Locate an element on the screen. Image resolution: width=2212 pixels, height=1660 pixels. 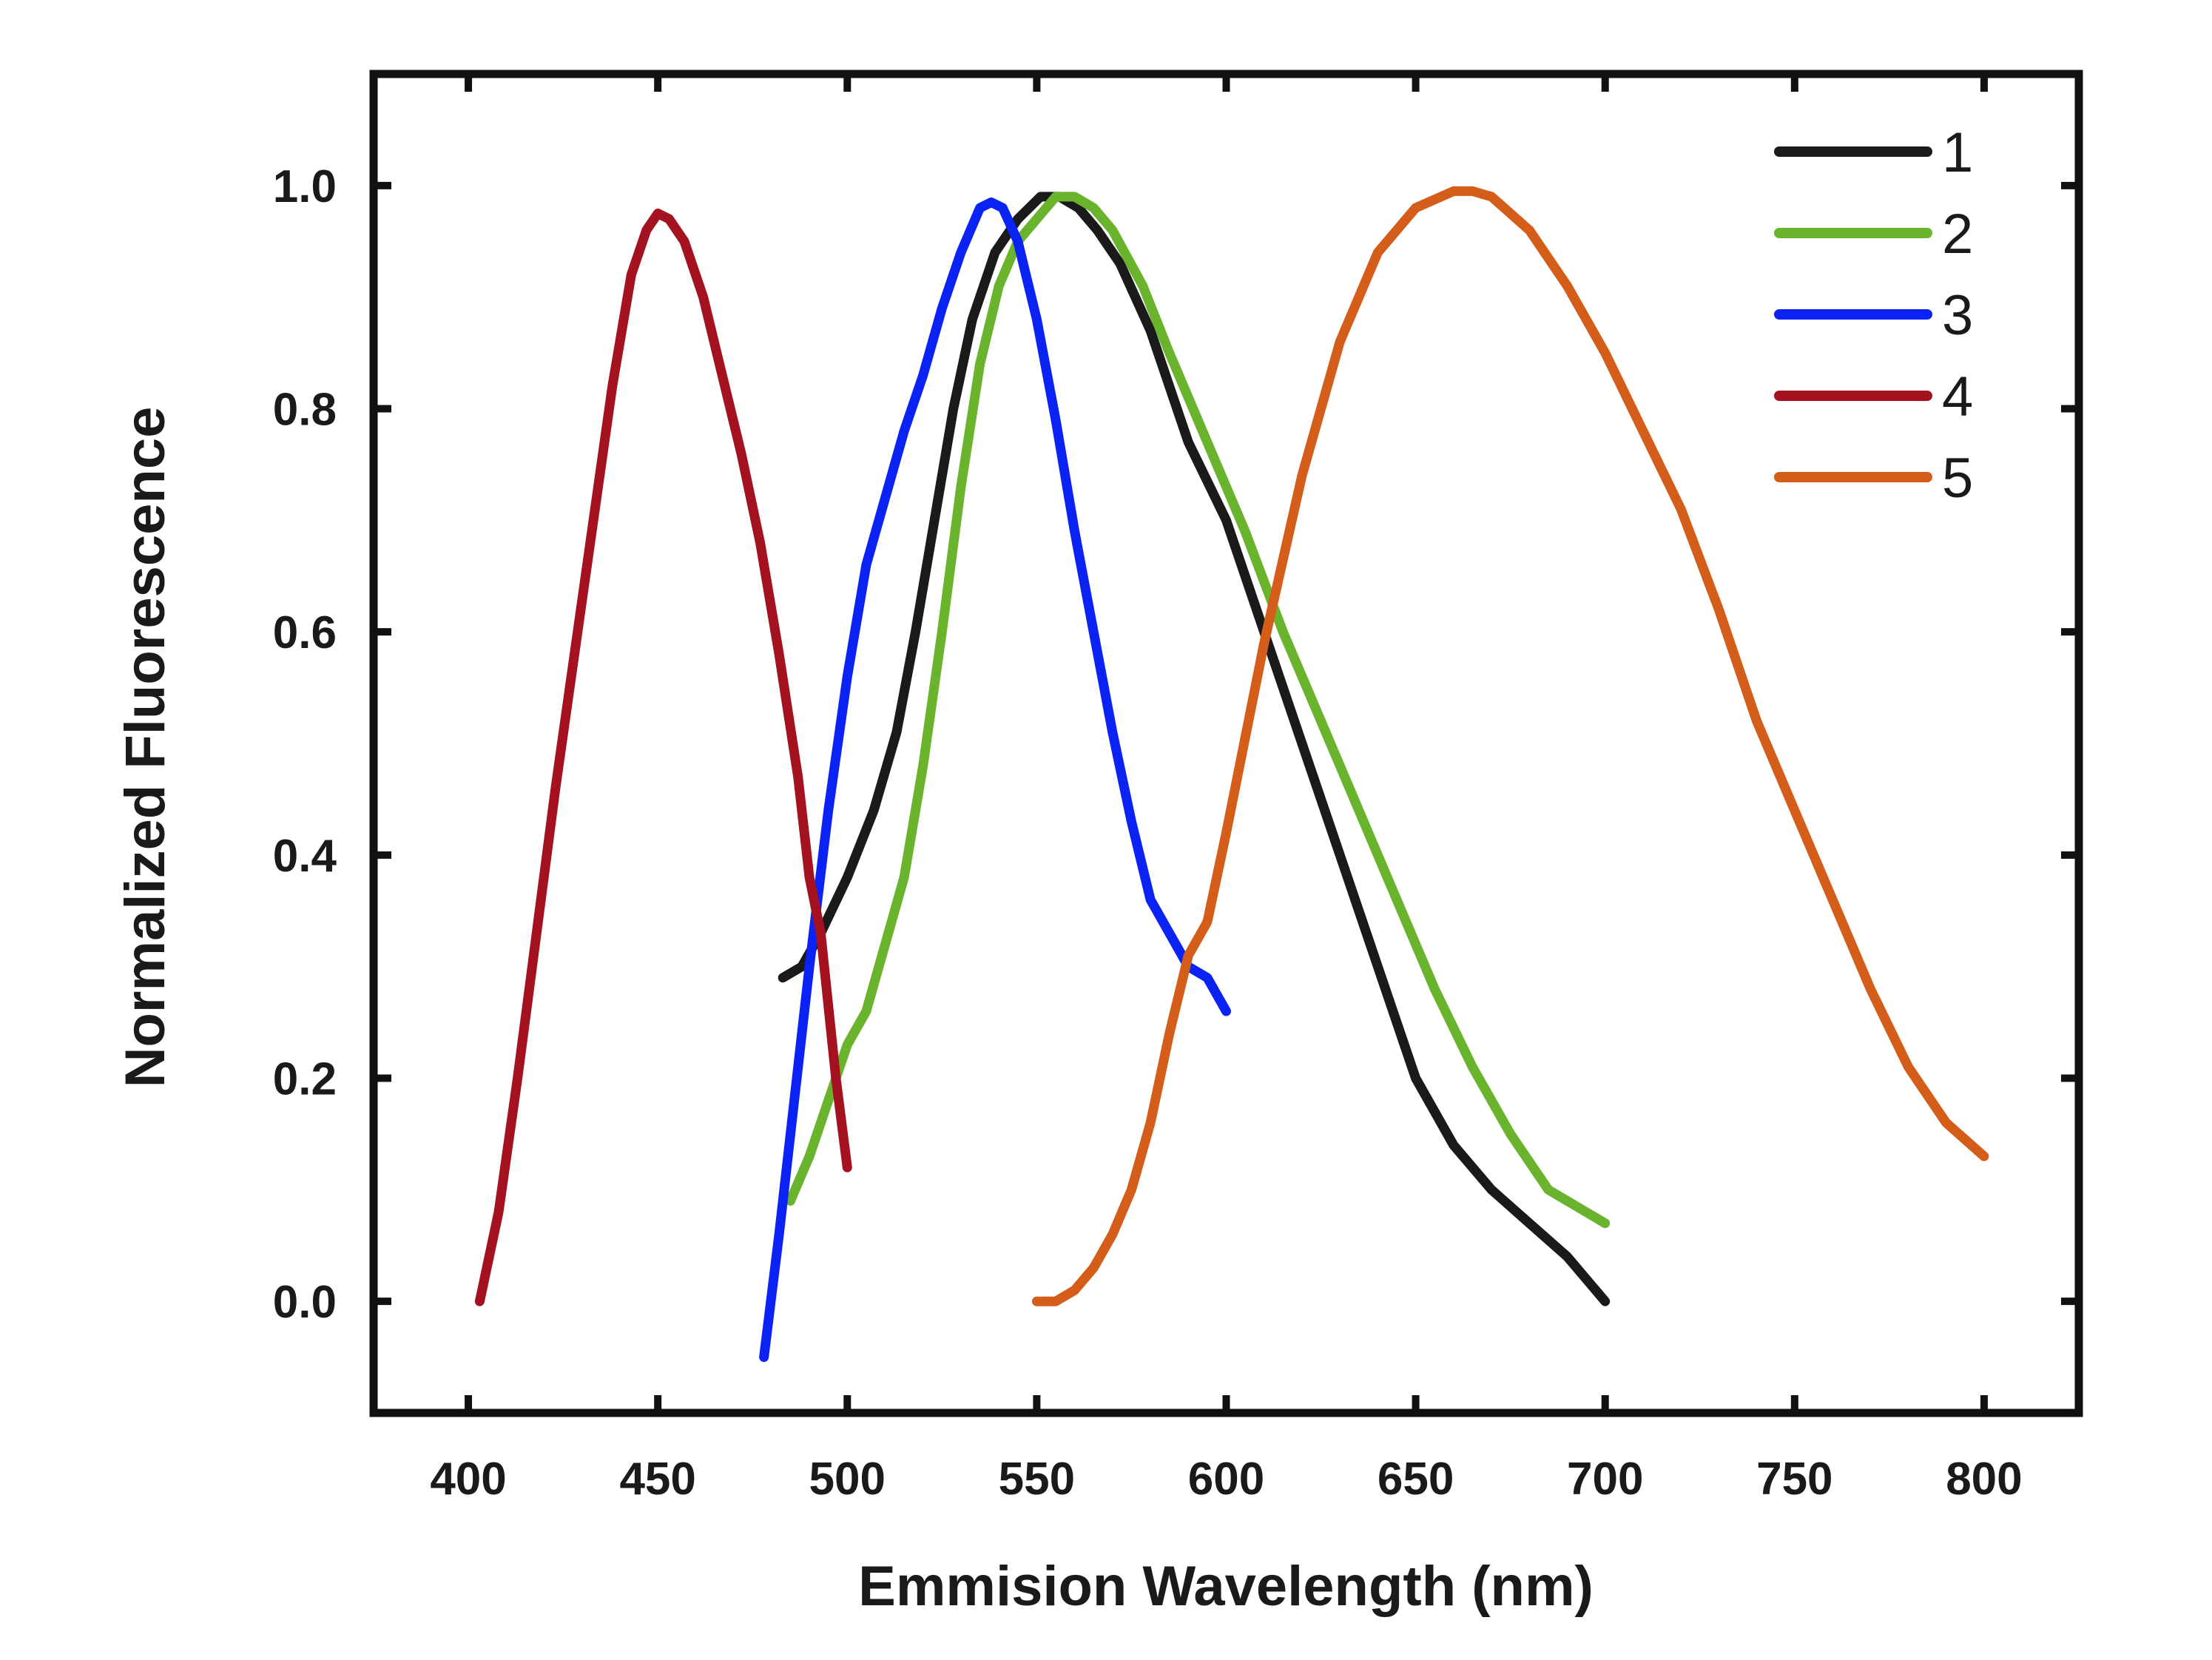
y-tick-labels: 0.0 0.2 0.4 0.6 0.8 1.0 is located at coordinates (305, 744).